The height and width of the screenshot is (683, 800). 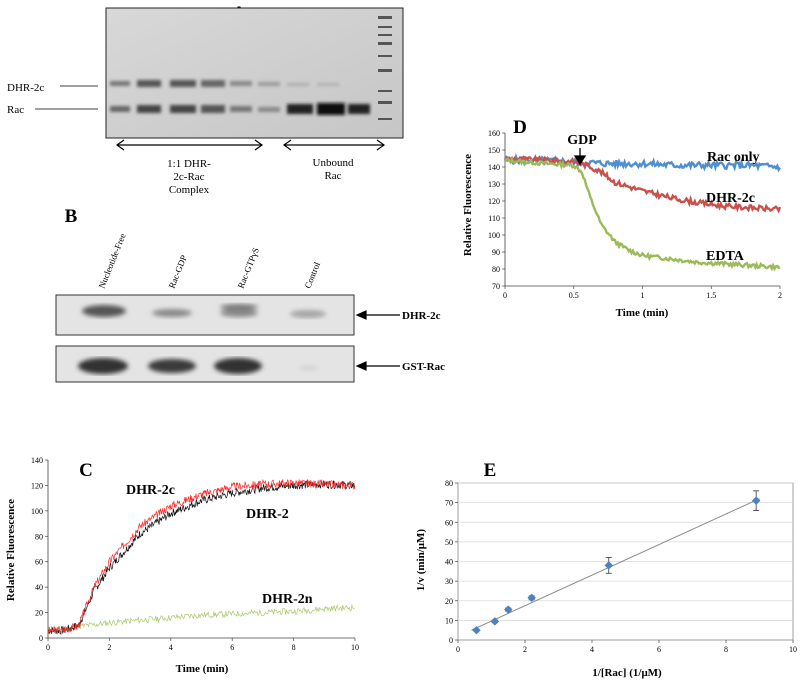 I want to click on panel-d-ytick-label: 80, so click(x=496, y=269).